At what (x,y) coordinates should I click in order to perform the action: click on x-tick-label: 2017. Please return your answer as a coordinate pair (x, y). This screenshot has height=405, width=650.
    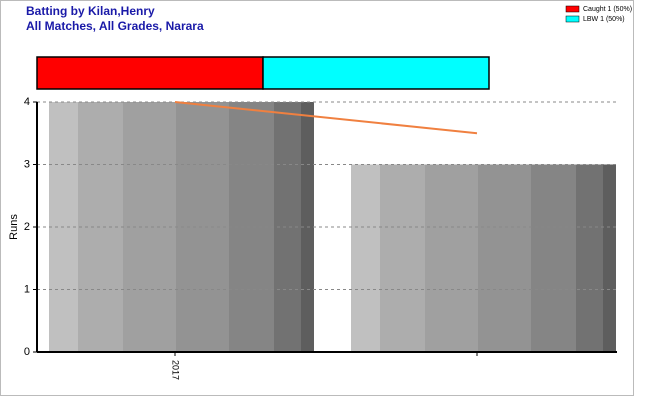
    Looking at the image, I should click on (176, 370).